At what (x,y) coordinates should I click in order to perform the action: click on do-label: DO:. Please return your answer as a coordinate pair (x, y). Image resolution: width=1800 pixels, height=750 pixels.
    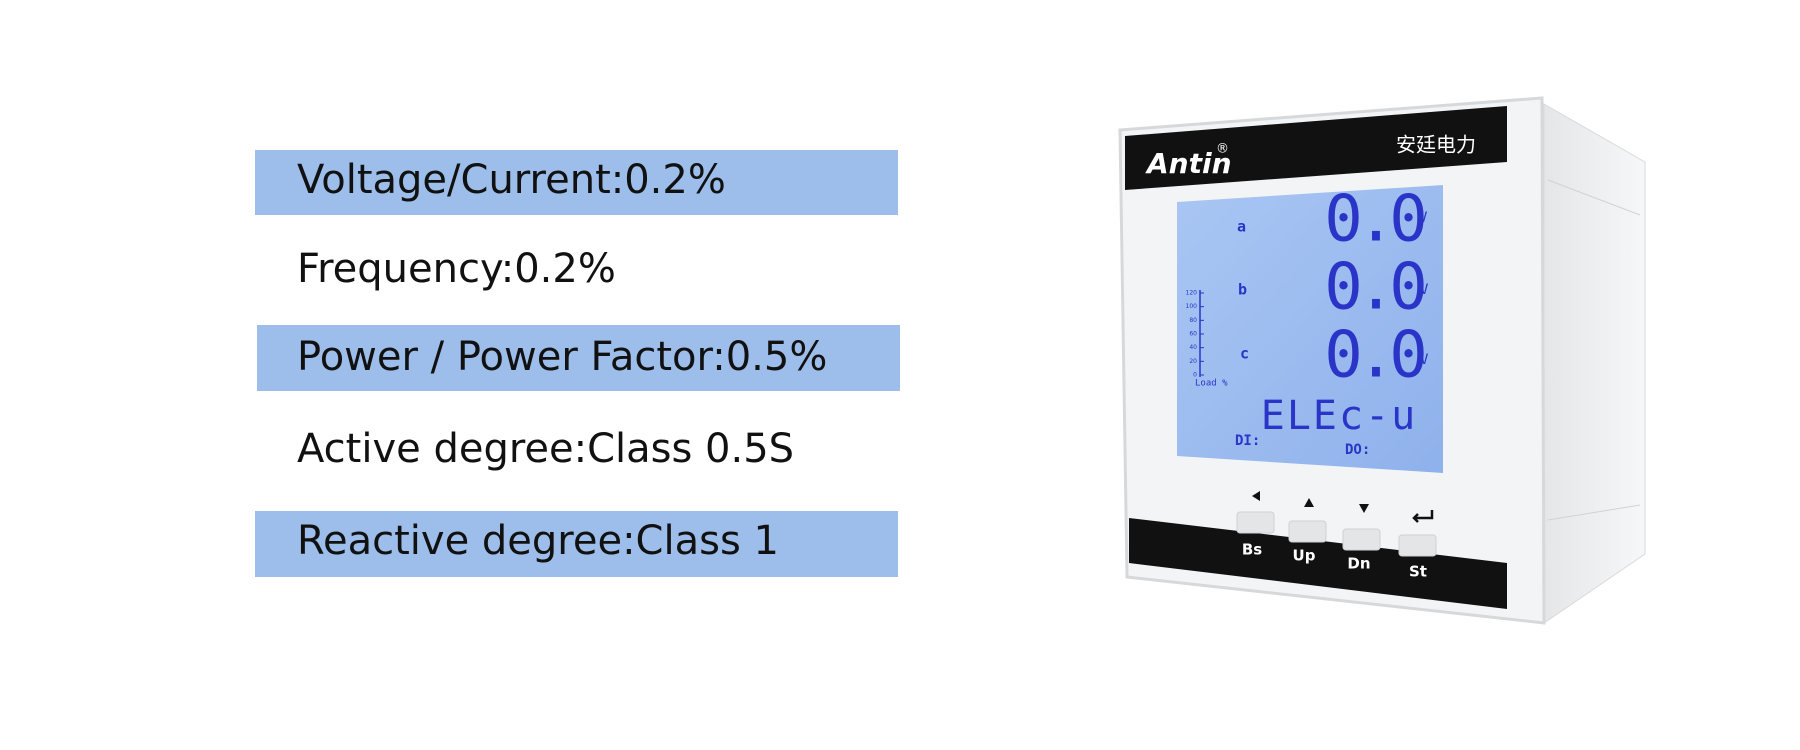
    Looking at the image, I should click on (1357, 450).